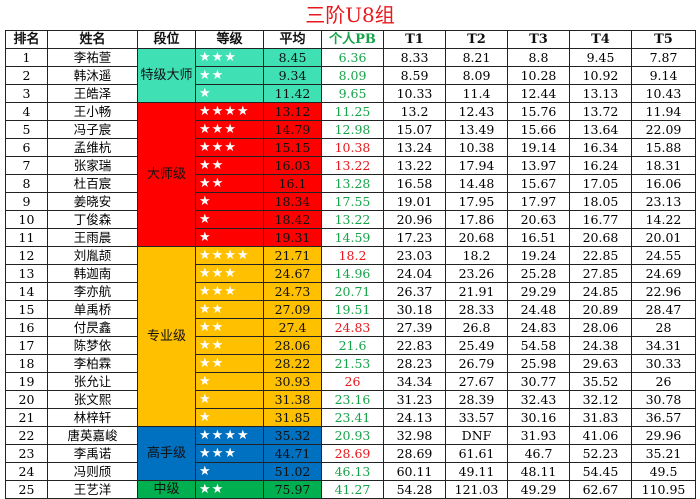 This screenshot has width=700, height=499. I want to click on pb-cell: 28.69, so click(352, 453).